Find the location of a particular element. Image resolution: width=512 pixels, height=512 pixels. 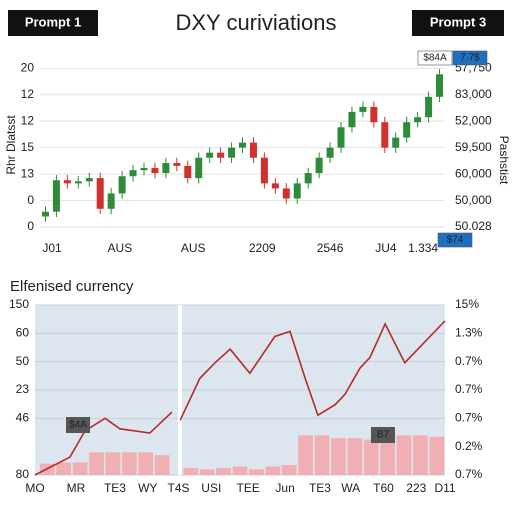

annotation: $84A is located at coordinates (435, 58).